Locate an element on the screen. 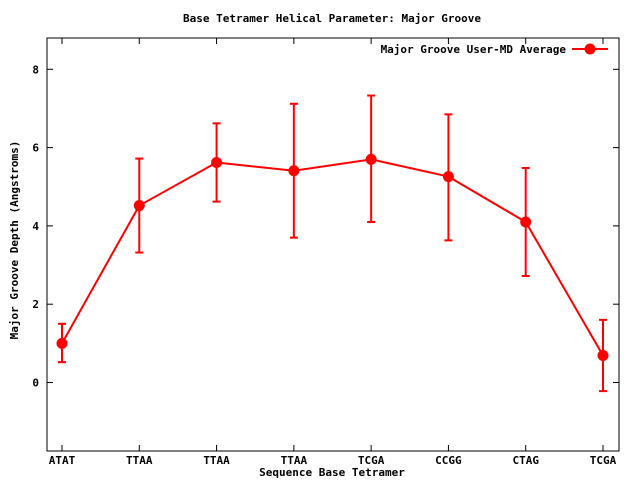 Image resolution: width=640 pixels, height=480 pixels. legend-marker is located at coordinates (590, 49).